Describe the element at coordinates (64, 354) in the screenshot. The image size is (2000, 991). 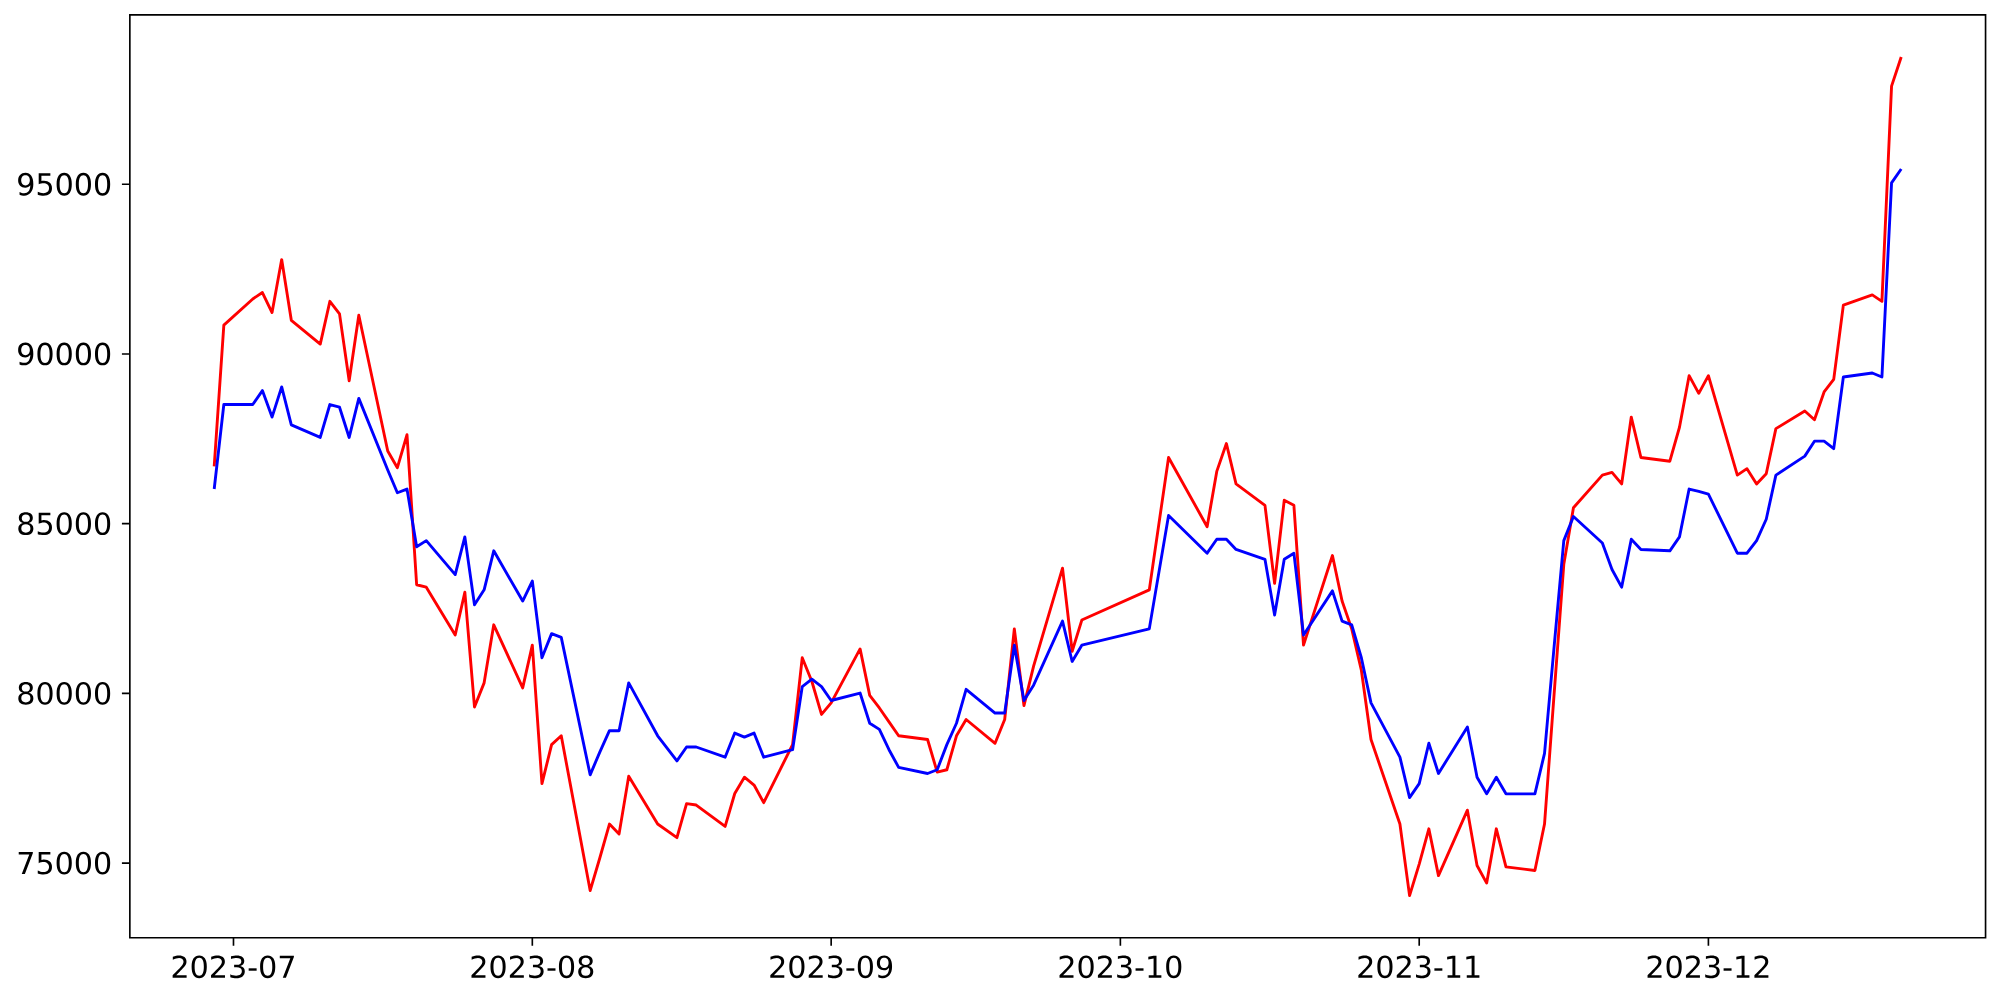
I see `y-tick-label: 90000` at that location.